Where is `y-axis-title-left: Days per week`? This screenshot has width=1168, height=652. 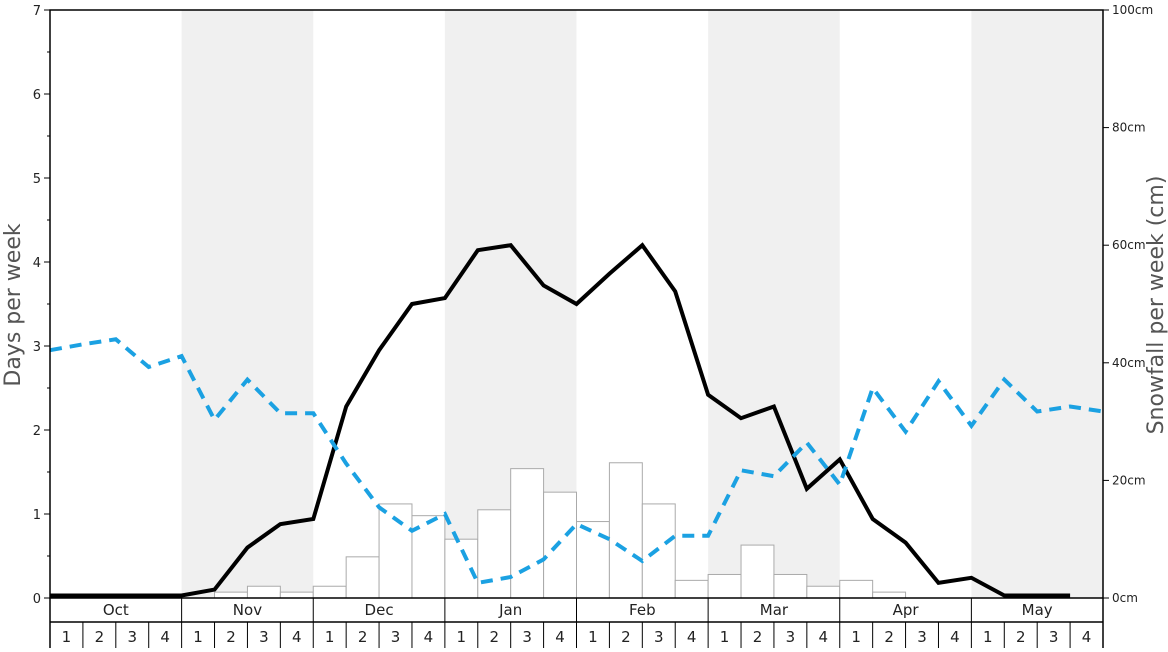
y-axis-title-left: Days per week is located at coordinates (13, 304).